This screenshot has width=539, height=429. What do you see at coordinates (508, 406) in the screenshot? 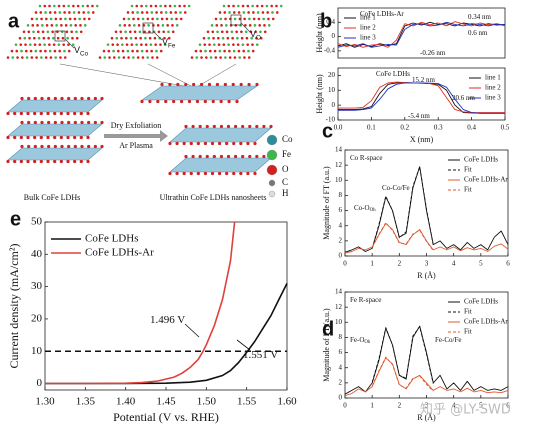
I see `x-tick-label: 6` at bounding box center [508, 406].